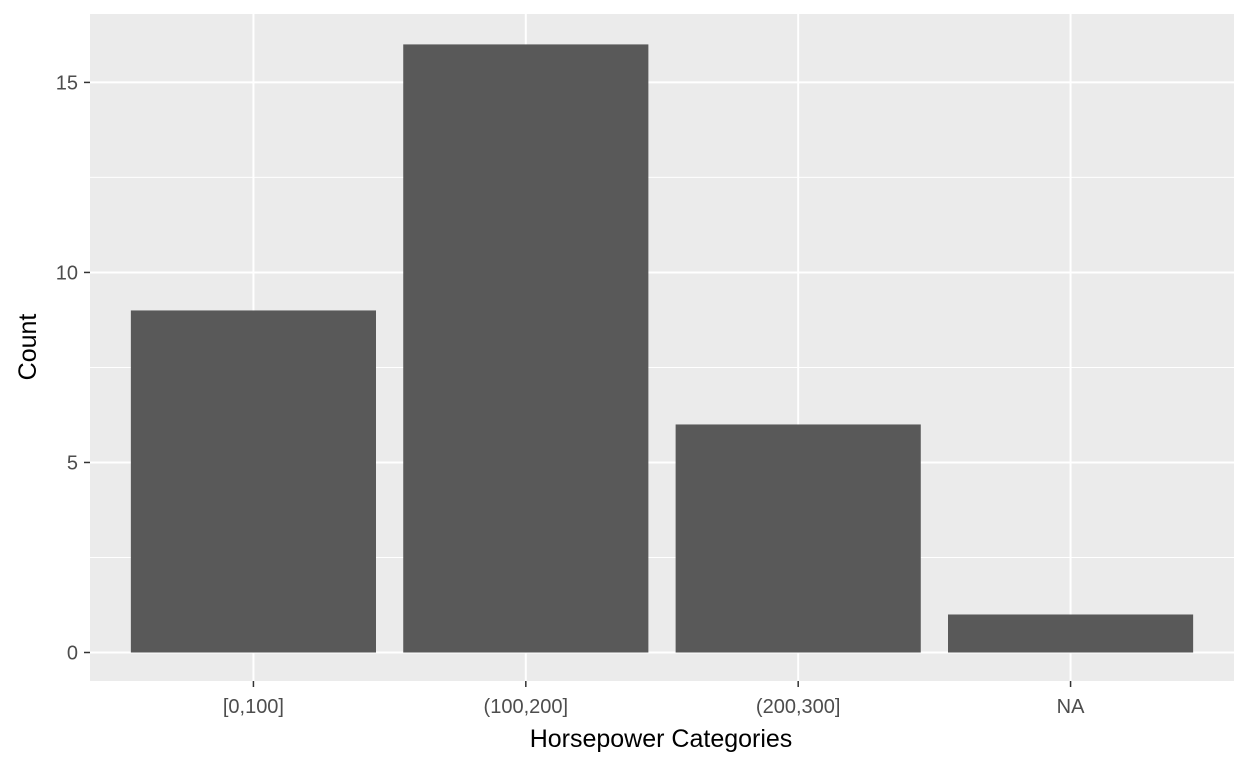  I want to click on x-tick-label: (200,300], so click(798, 707).